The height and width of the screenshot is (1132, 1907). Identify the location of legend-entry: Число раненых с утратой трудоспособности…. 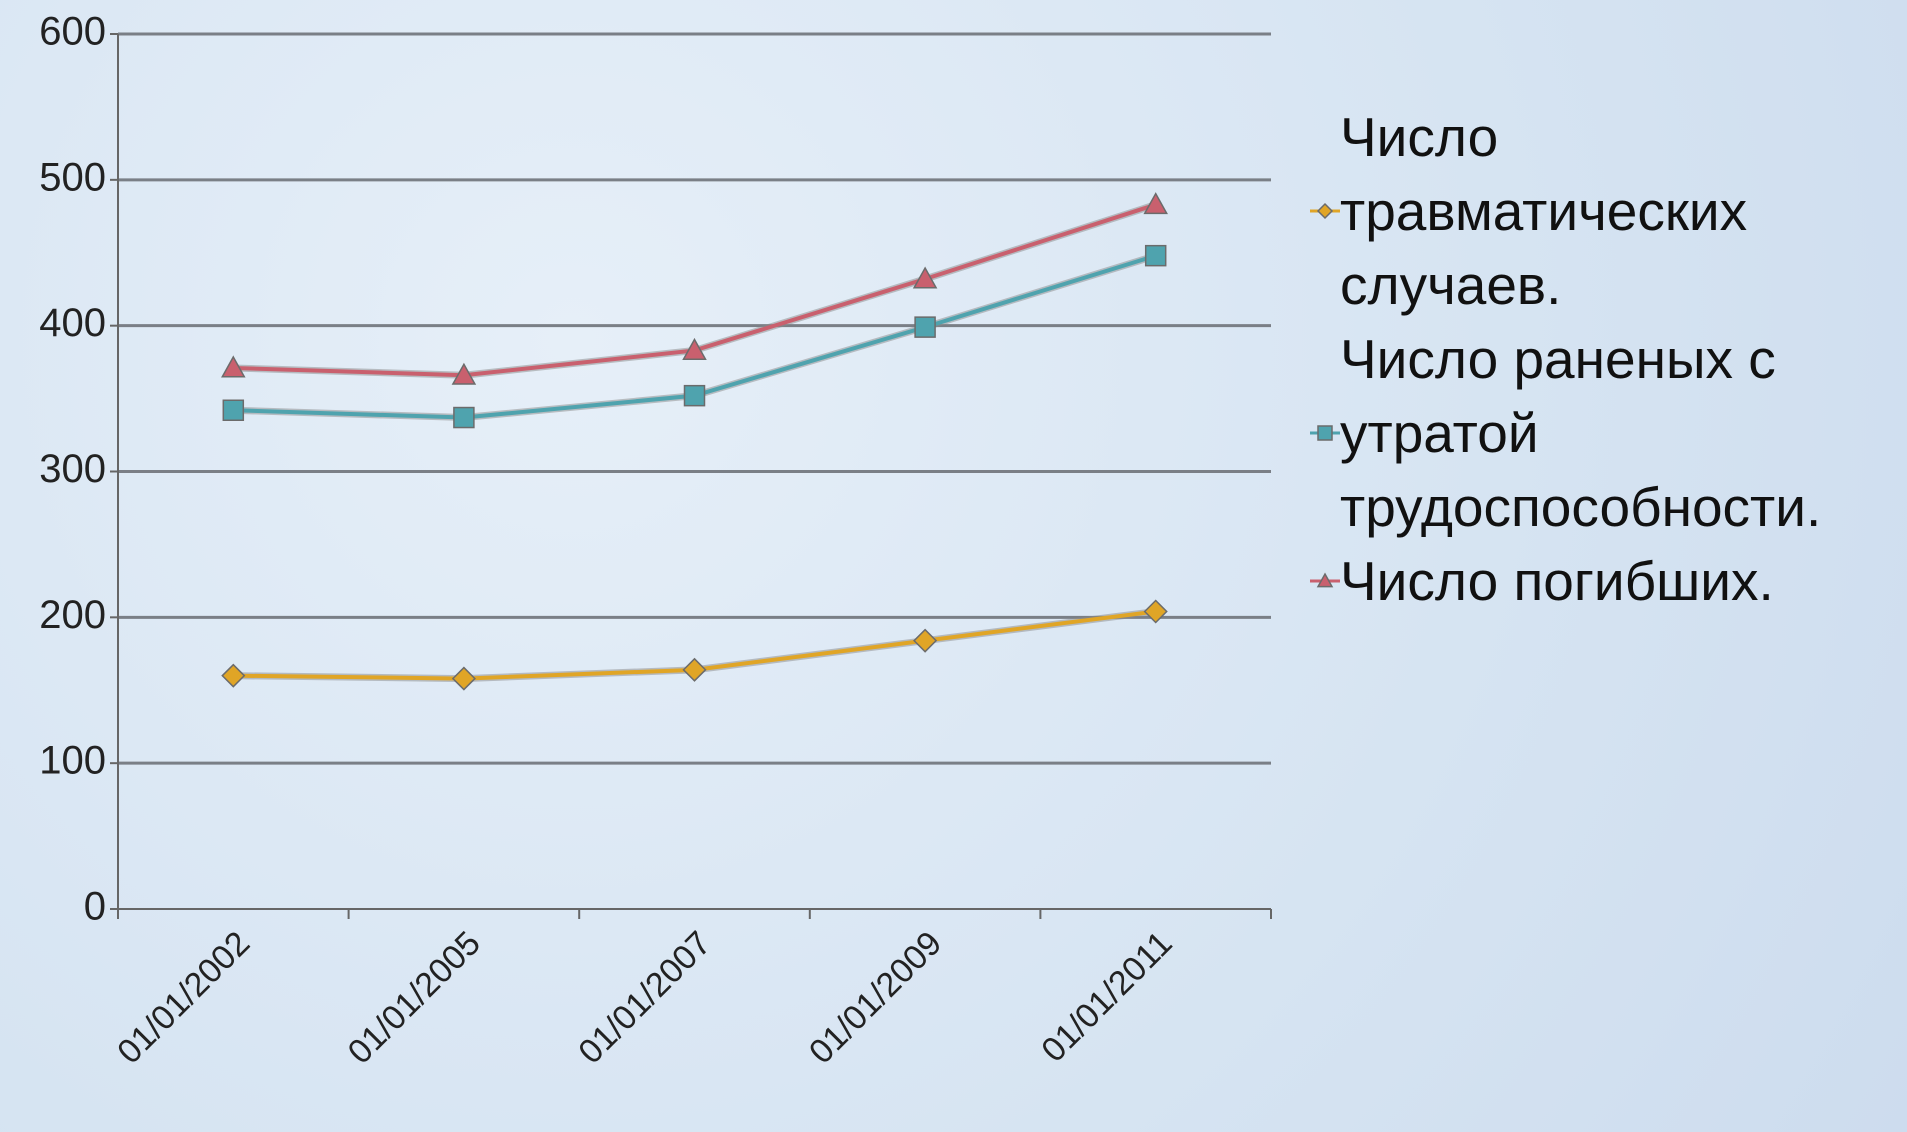
(1605, 433).